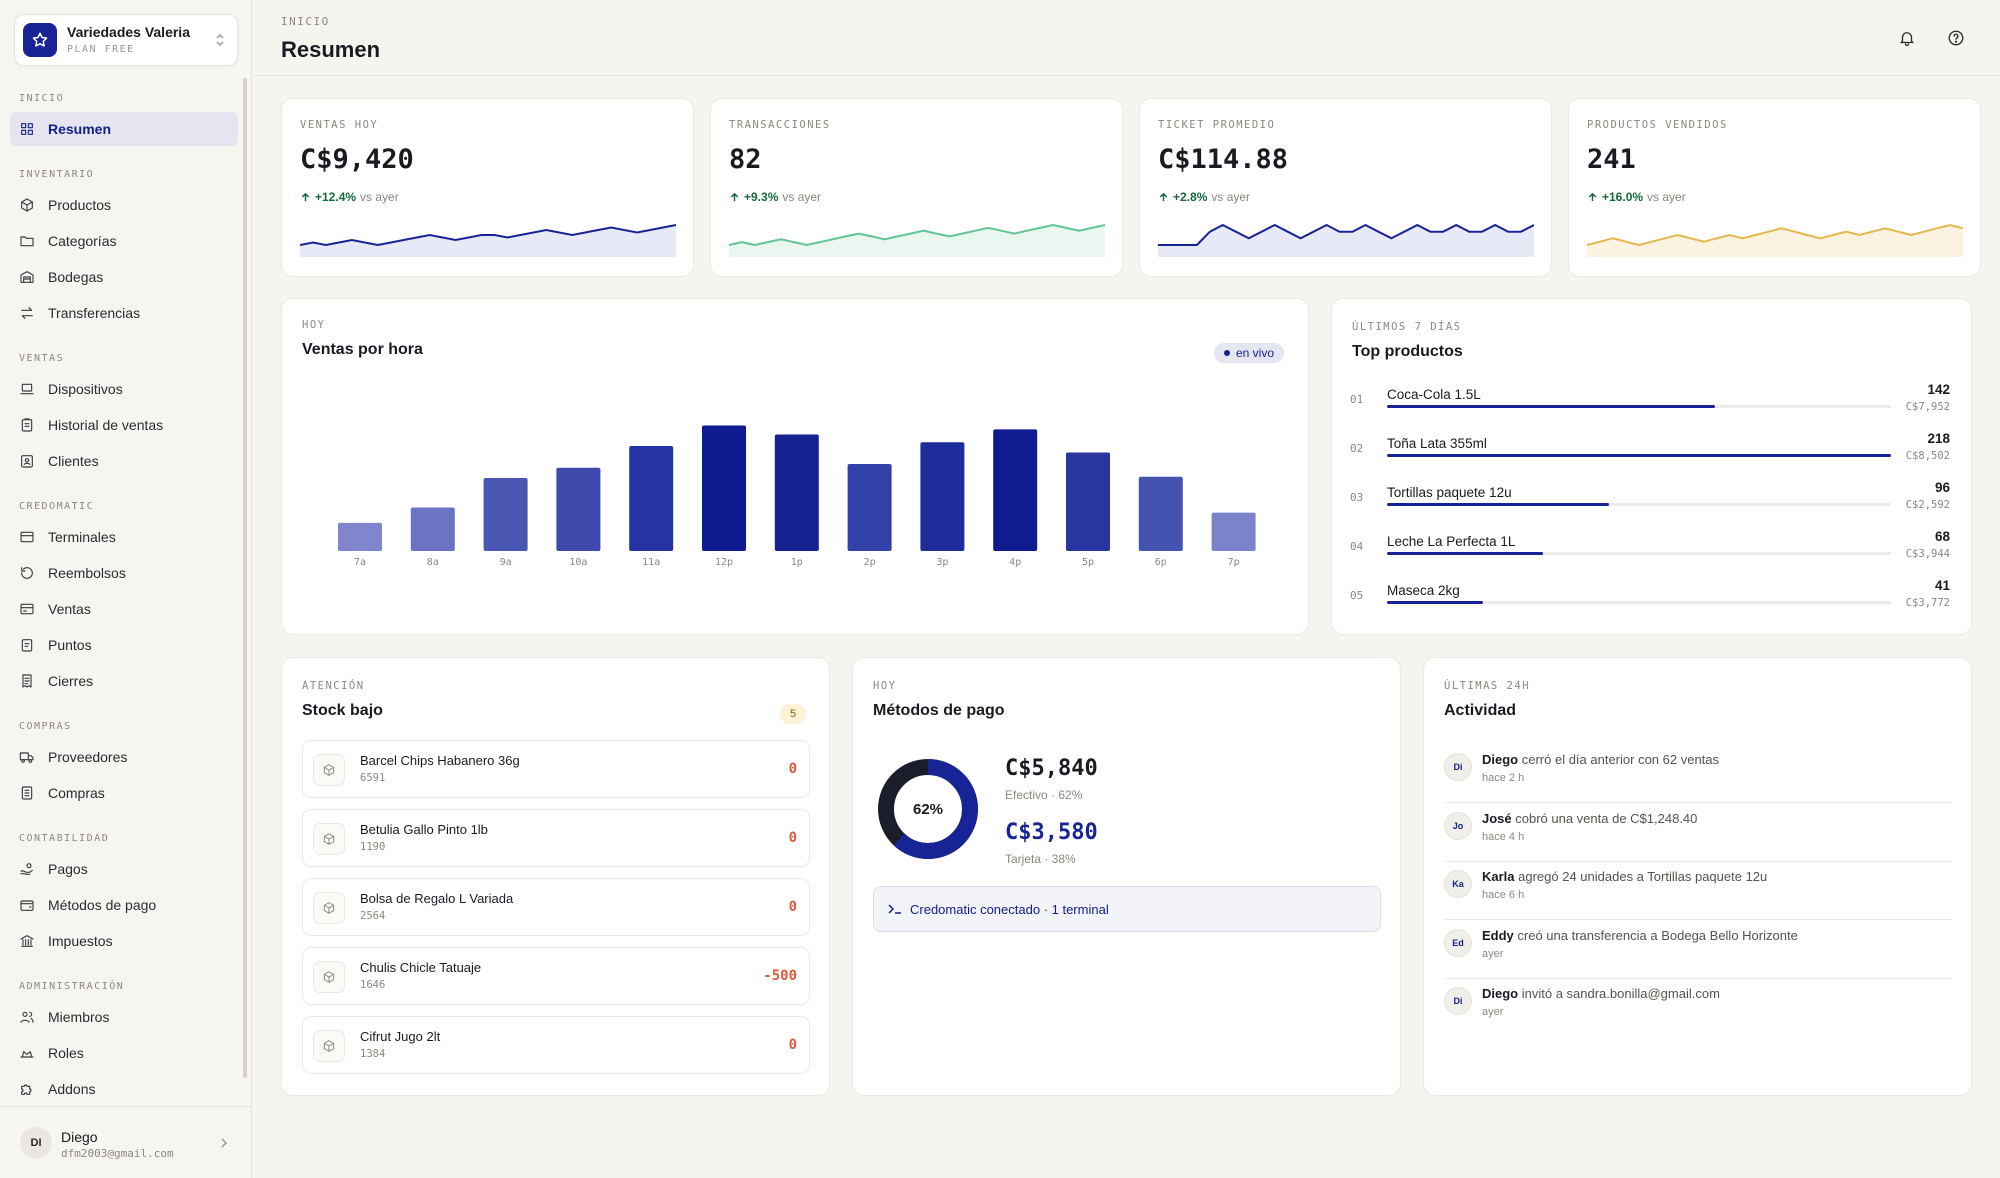  What do you see at coordinates (1127, 909) in the screenshot?
I see `credomatic-status: Credomatic conectado · 1 terminal` at bounding box center [1127, 909].